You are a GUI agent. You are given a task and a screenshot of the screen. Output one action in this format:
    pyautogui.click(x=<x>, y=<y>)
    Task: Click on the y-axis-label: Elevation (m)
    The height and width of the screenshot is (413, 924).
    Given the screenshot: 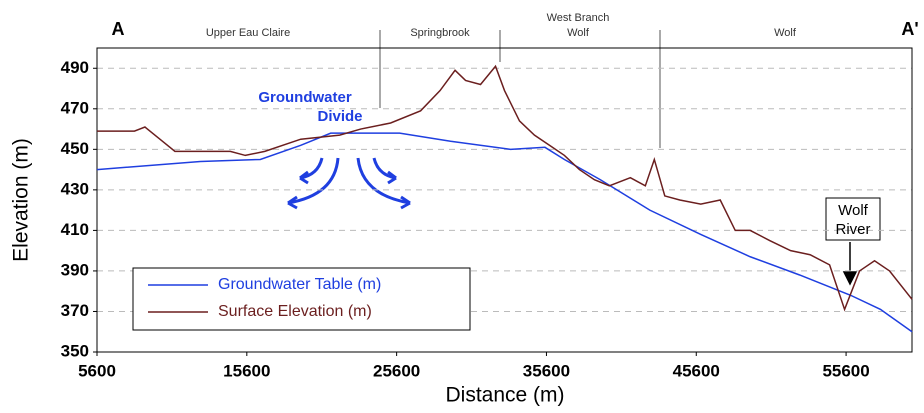 What is the action you would take?
    pyautogui.click(x=21, y=200)
    